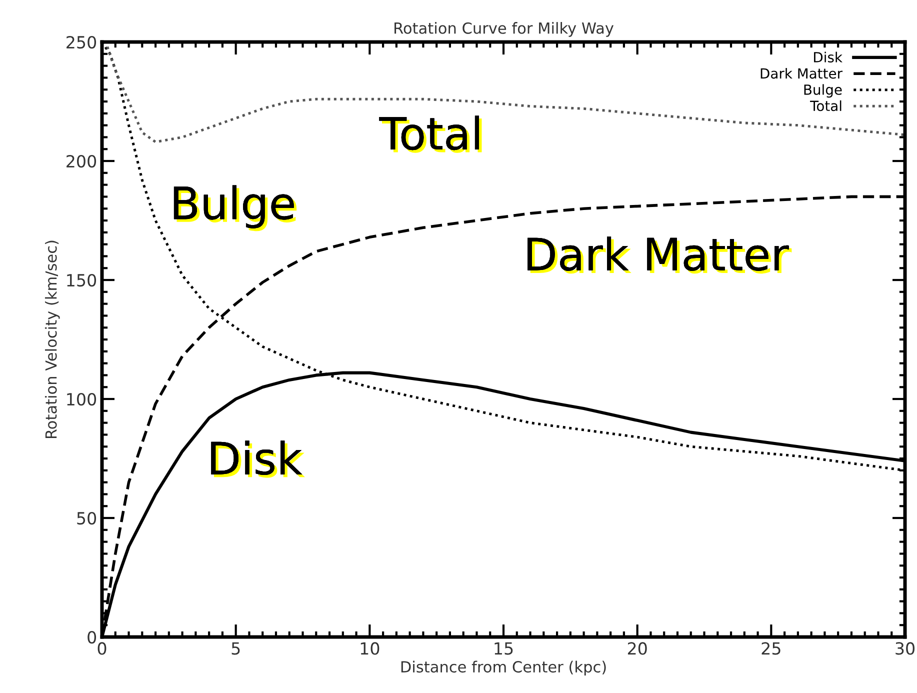 This screenshot has height=693, width=917. What do you see at coordinates (430, 134) in the screenshot?
I see `annotation: Total` at bounding box center [430, 134].